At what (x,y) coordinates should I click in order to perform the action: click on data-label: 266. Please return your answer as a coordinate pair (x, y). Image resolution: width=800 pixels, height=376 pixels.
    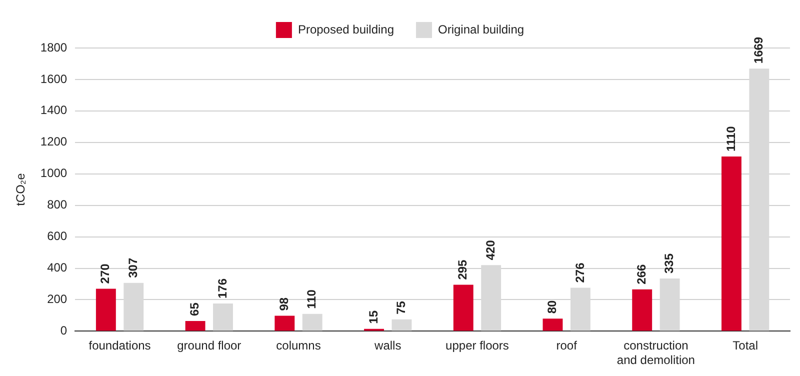
    Looking at the image, I should click on (641, 274).